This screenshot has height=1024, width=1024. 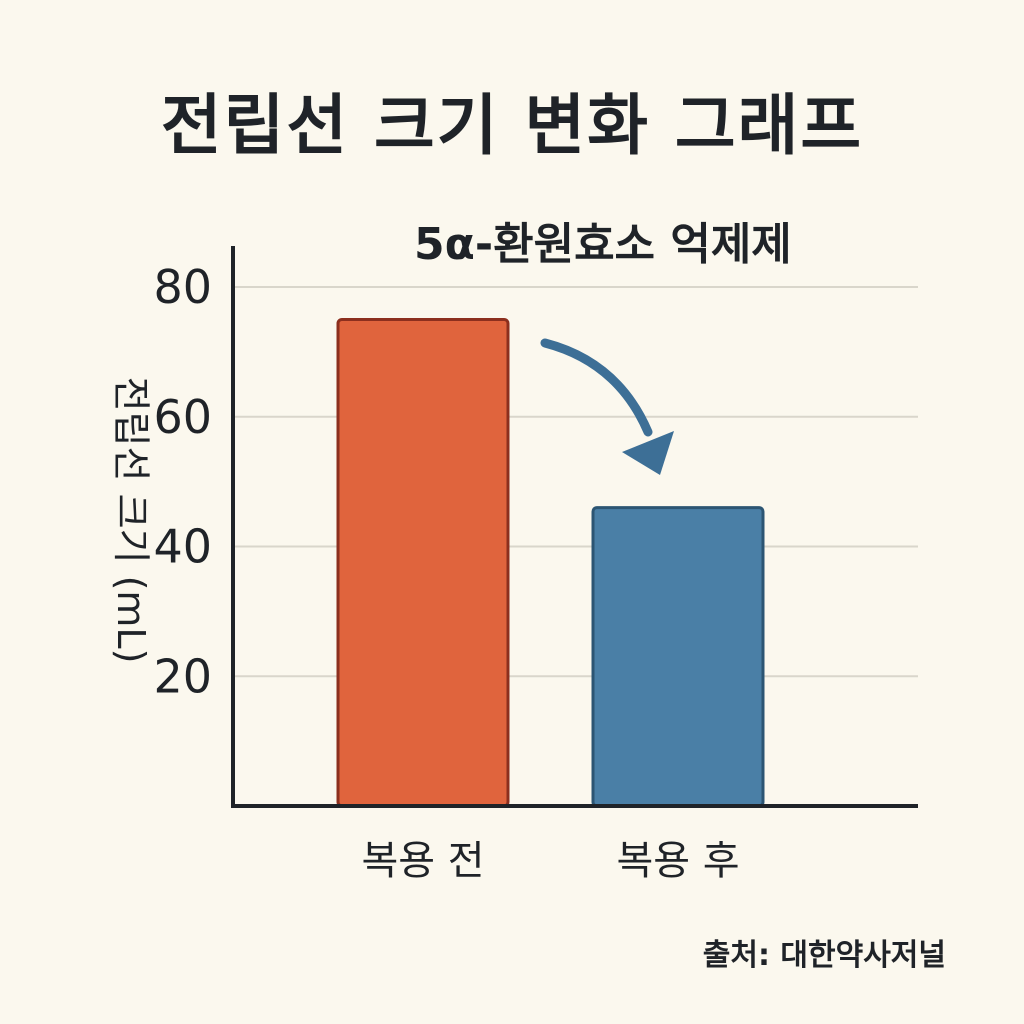 I want to click on decrease-arrow-head, so click(x=648, y=453).